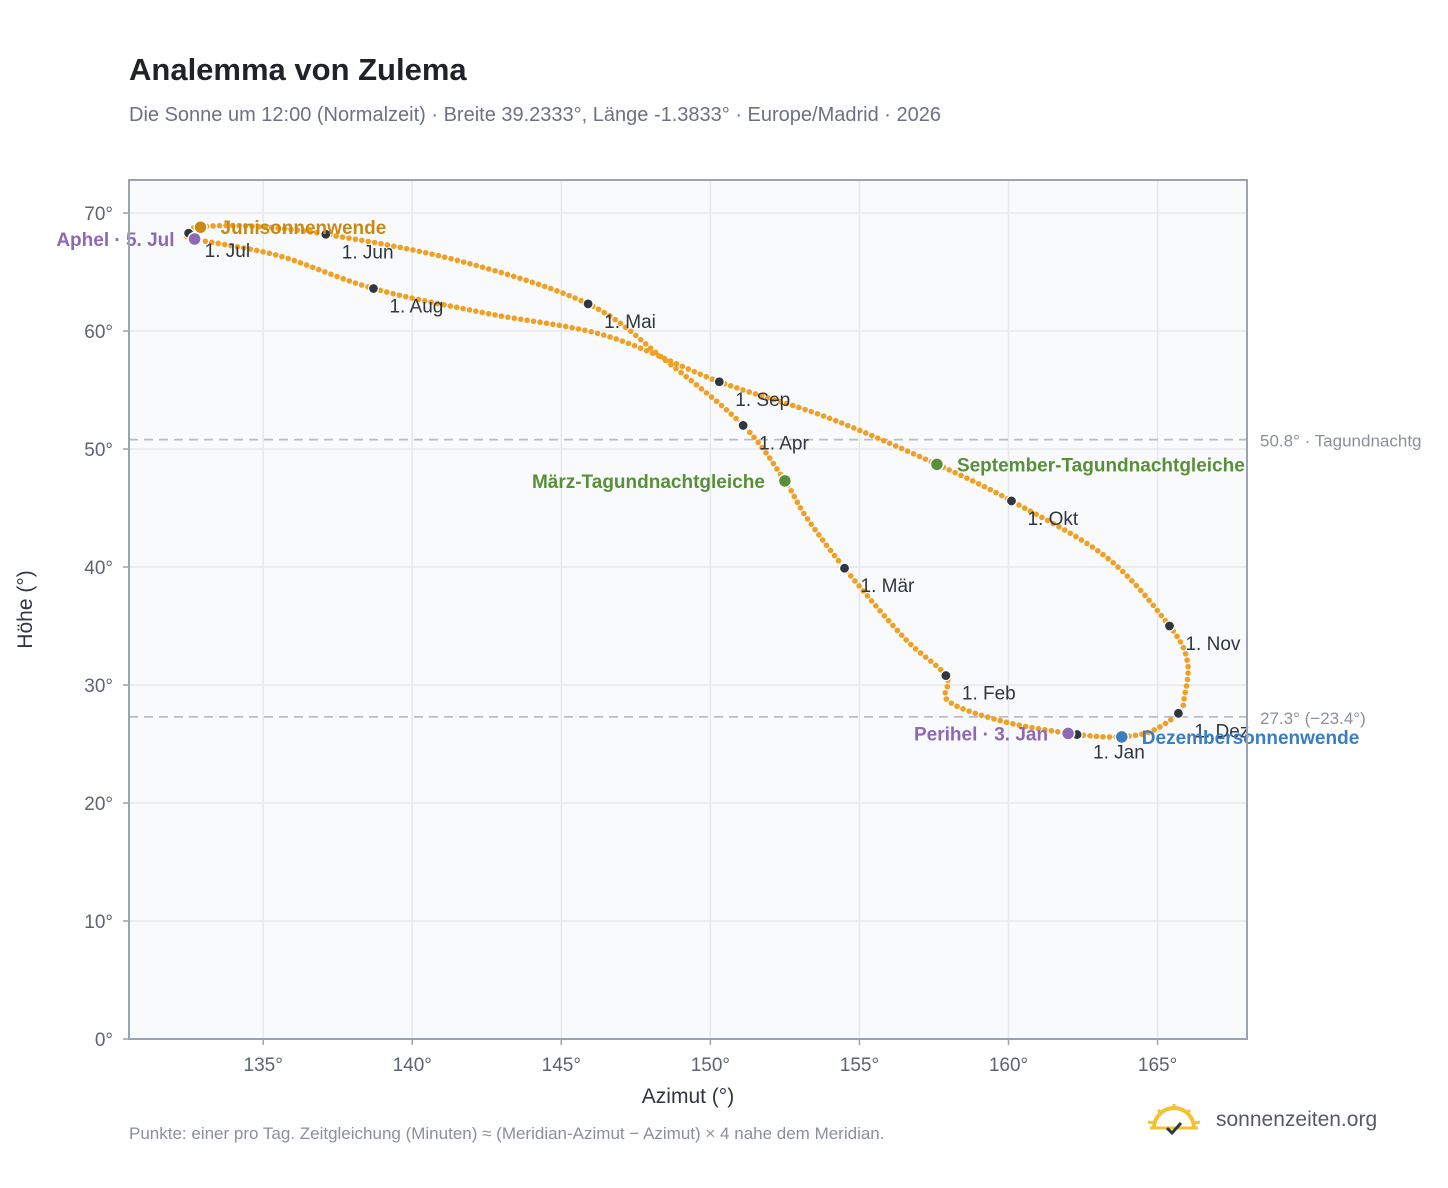  Describe the element at coordinates (115, 240) in the screenshot. I see `event-label: Aphel · 5. Jul` at that location.